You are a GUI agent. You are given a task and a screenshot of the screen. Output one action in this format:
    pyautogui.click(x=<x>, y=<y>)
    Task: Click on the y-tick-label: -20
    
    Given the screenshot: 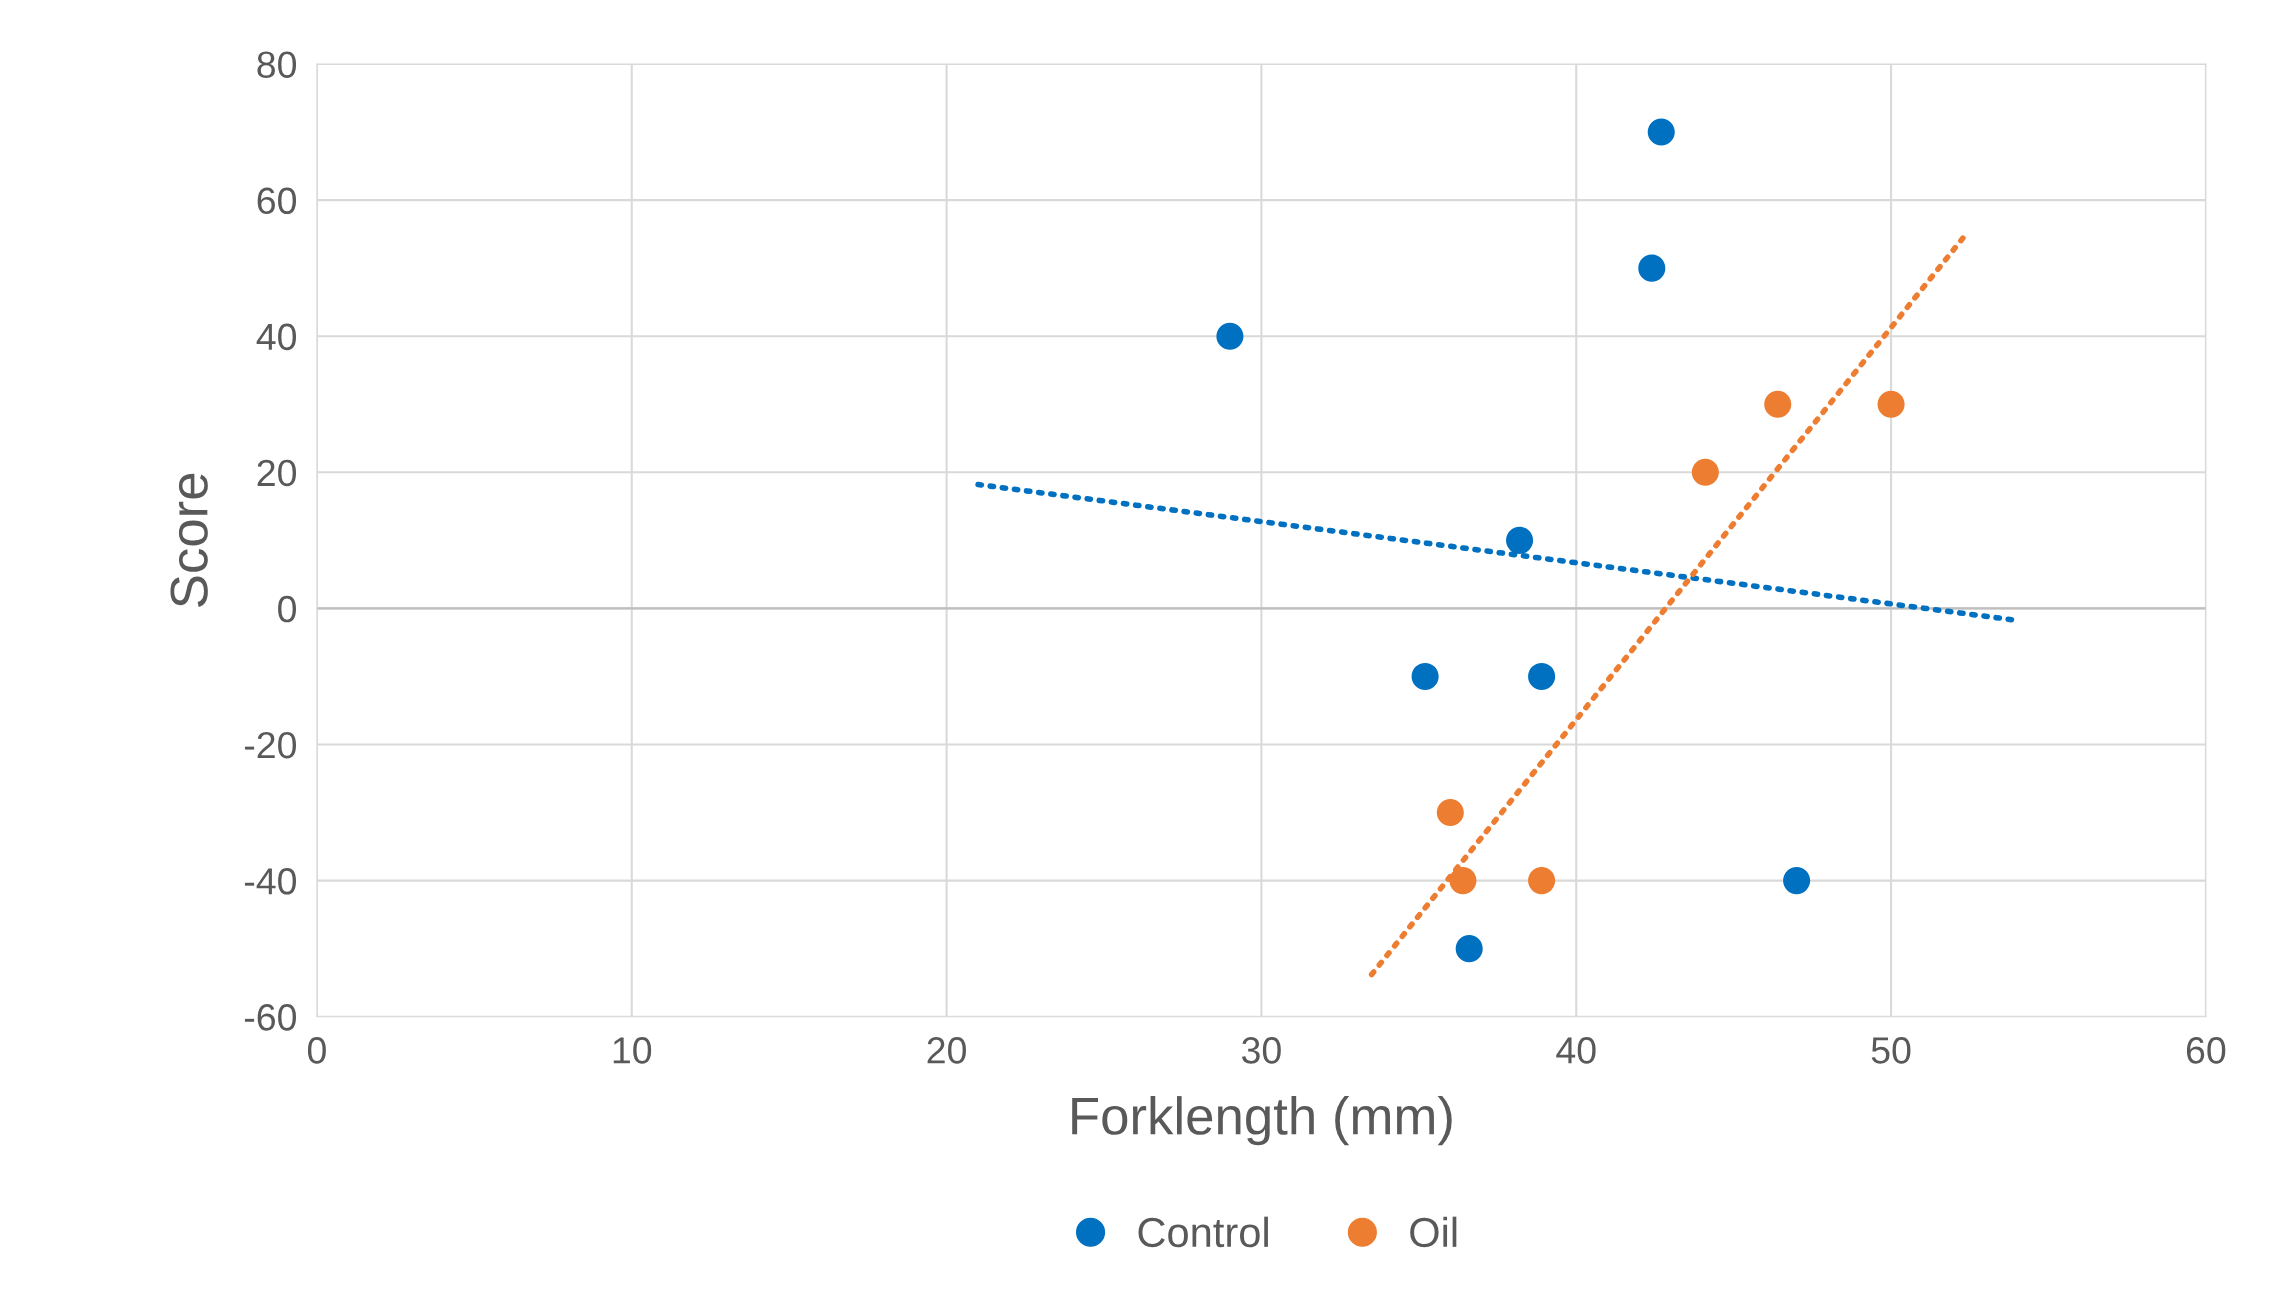 What is the action you would take?
    pyautogui.click(x=270, y=745)
    